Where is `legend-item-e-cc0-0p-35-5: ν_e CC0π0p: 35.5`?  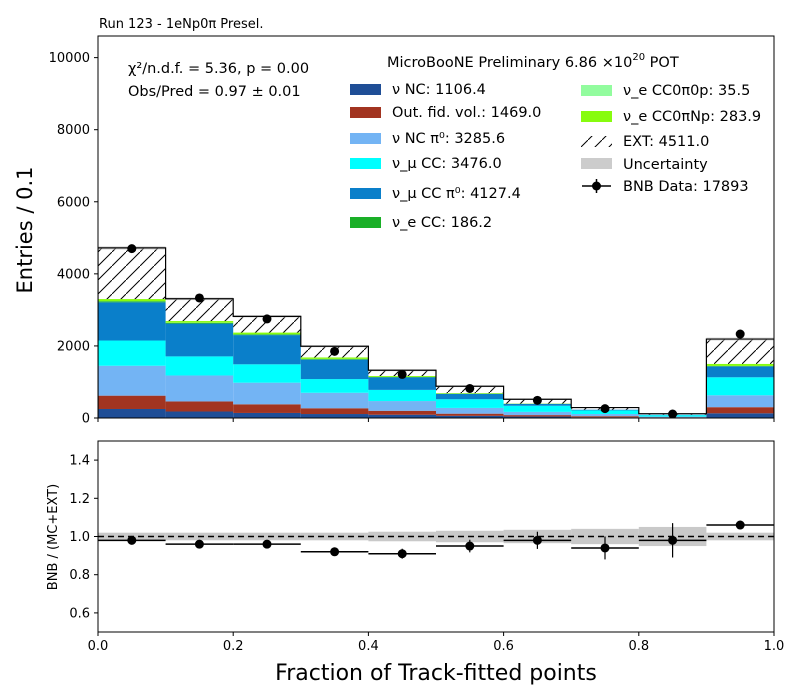
legend-item-e-cc0-0p-35-5: ν_e CC0π0p: 35.5 is located at coordinates (665, 91).